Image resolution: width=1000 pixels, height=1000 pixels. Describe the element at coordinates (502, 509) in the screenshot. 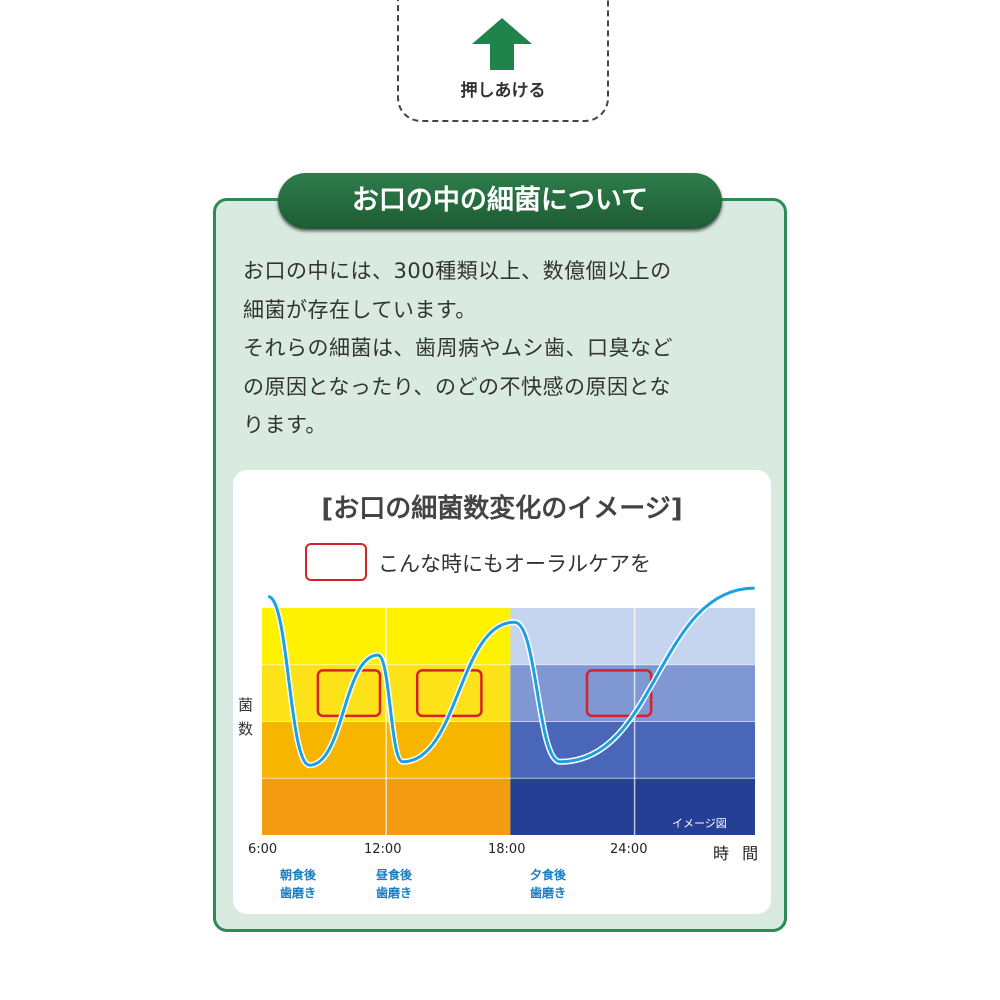

I see `chart-title: [お口の細菌数変化のイメージ]` at that location.